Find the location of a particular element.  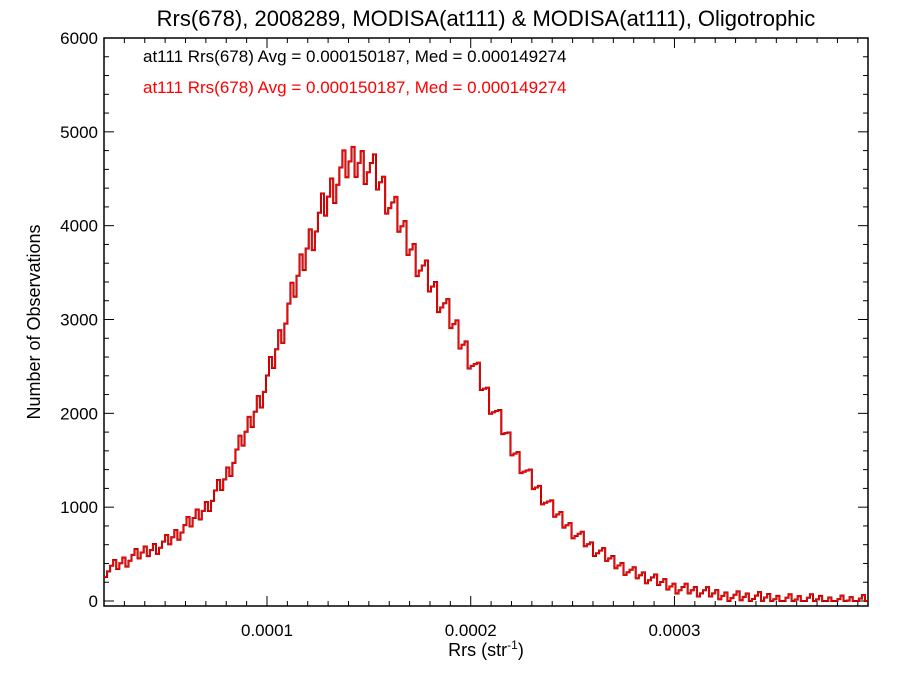

y-axis-label: Number of Observations is located at coordinates (34, 321).